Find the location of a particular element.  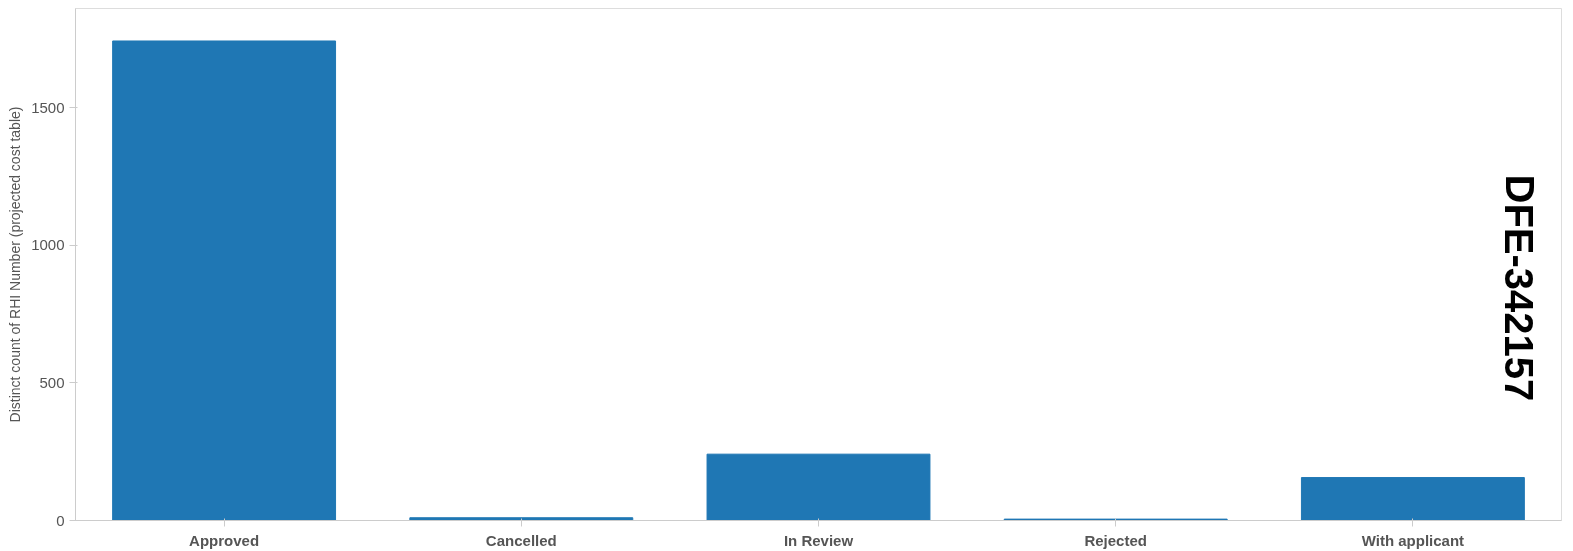

y-tick-label: 500 is located at coordinates (52, 382).